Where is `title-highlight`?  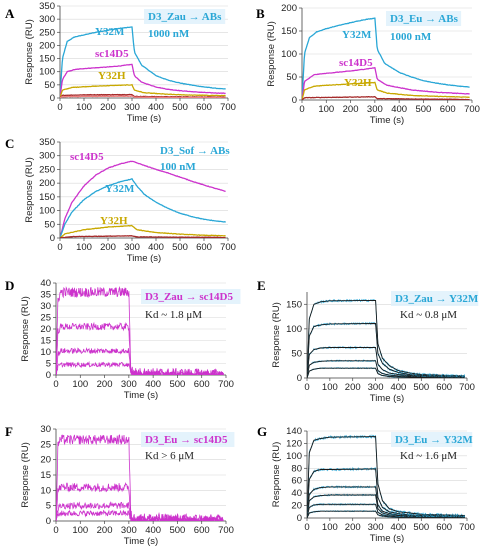
title-highlight is located at coordinates (424, 18).